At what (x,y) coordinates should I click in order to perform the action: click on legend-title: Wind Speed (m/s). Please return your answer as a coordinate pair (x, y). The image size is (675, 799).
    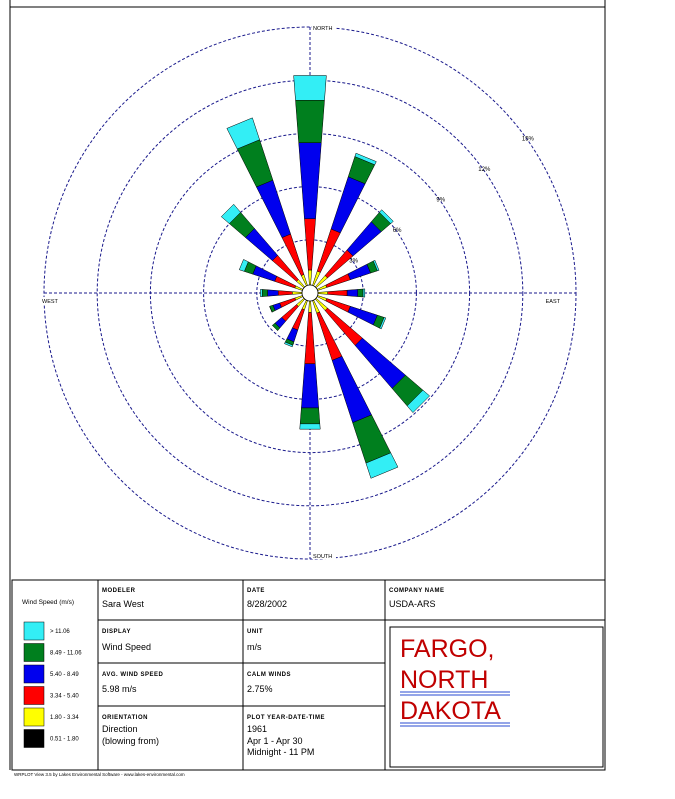
    Looking at the image, I should click on (48, 602).